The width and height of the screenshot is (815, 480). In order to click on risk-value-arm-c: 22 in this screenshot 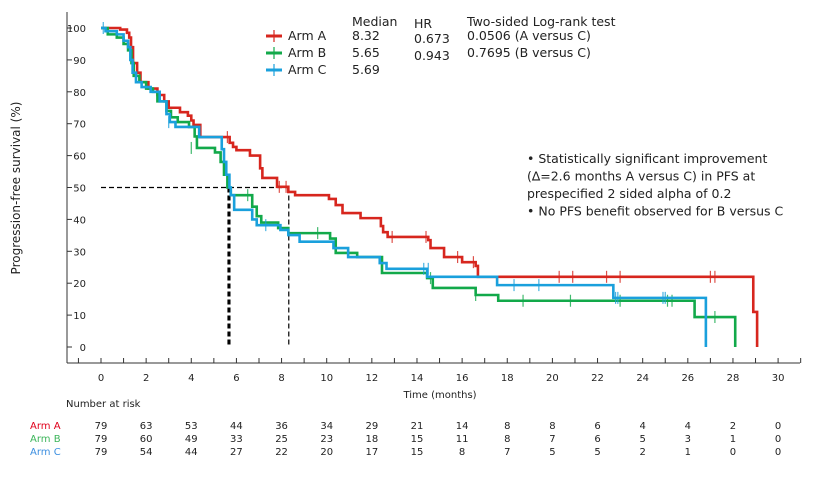, I will do `click(281, 452)`.